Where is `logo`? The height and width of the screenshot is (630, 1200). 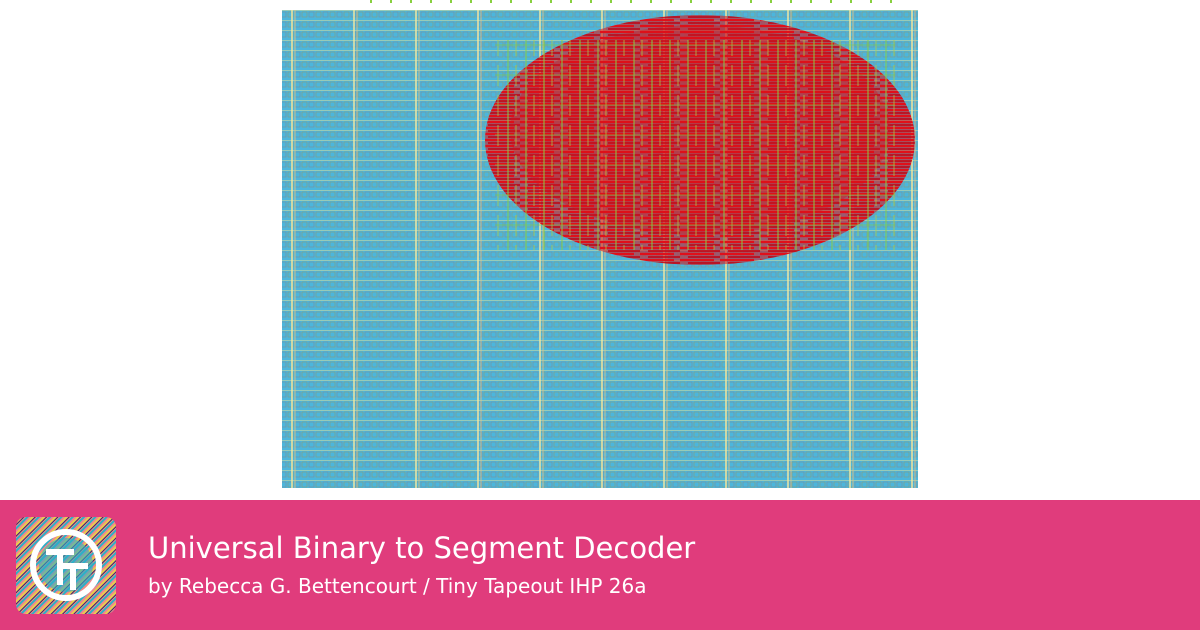 logo is located at coordinates (66, 565).